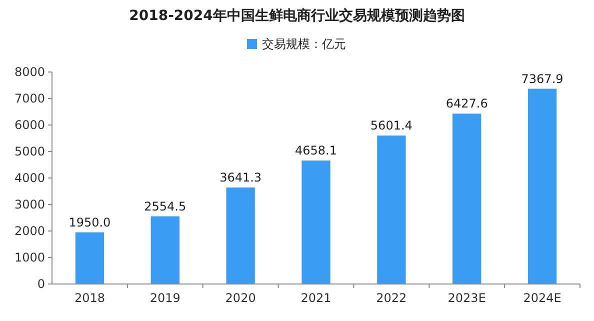 The image size is (594, 321). What do you see at coordinates (241, 177) in the screenshot?
I see `text: 3641.3` at bounding box center [241, 177].